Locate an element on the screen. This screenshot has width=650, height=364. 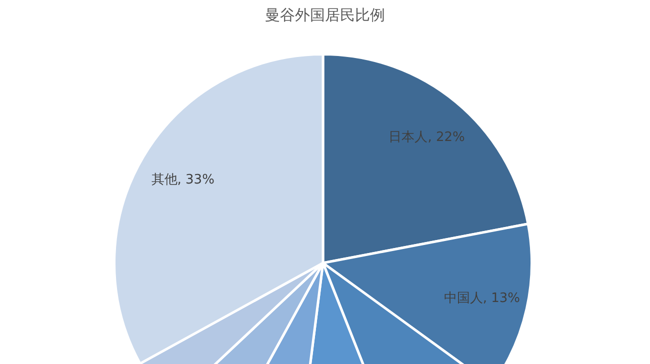
slice-label: 日本人, 22% is located at coordinates (426, 137).